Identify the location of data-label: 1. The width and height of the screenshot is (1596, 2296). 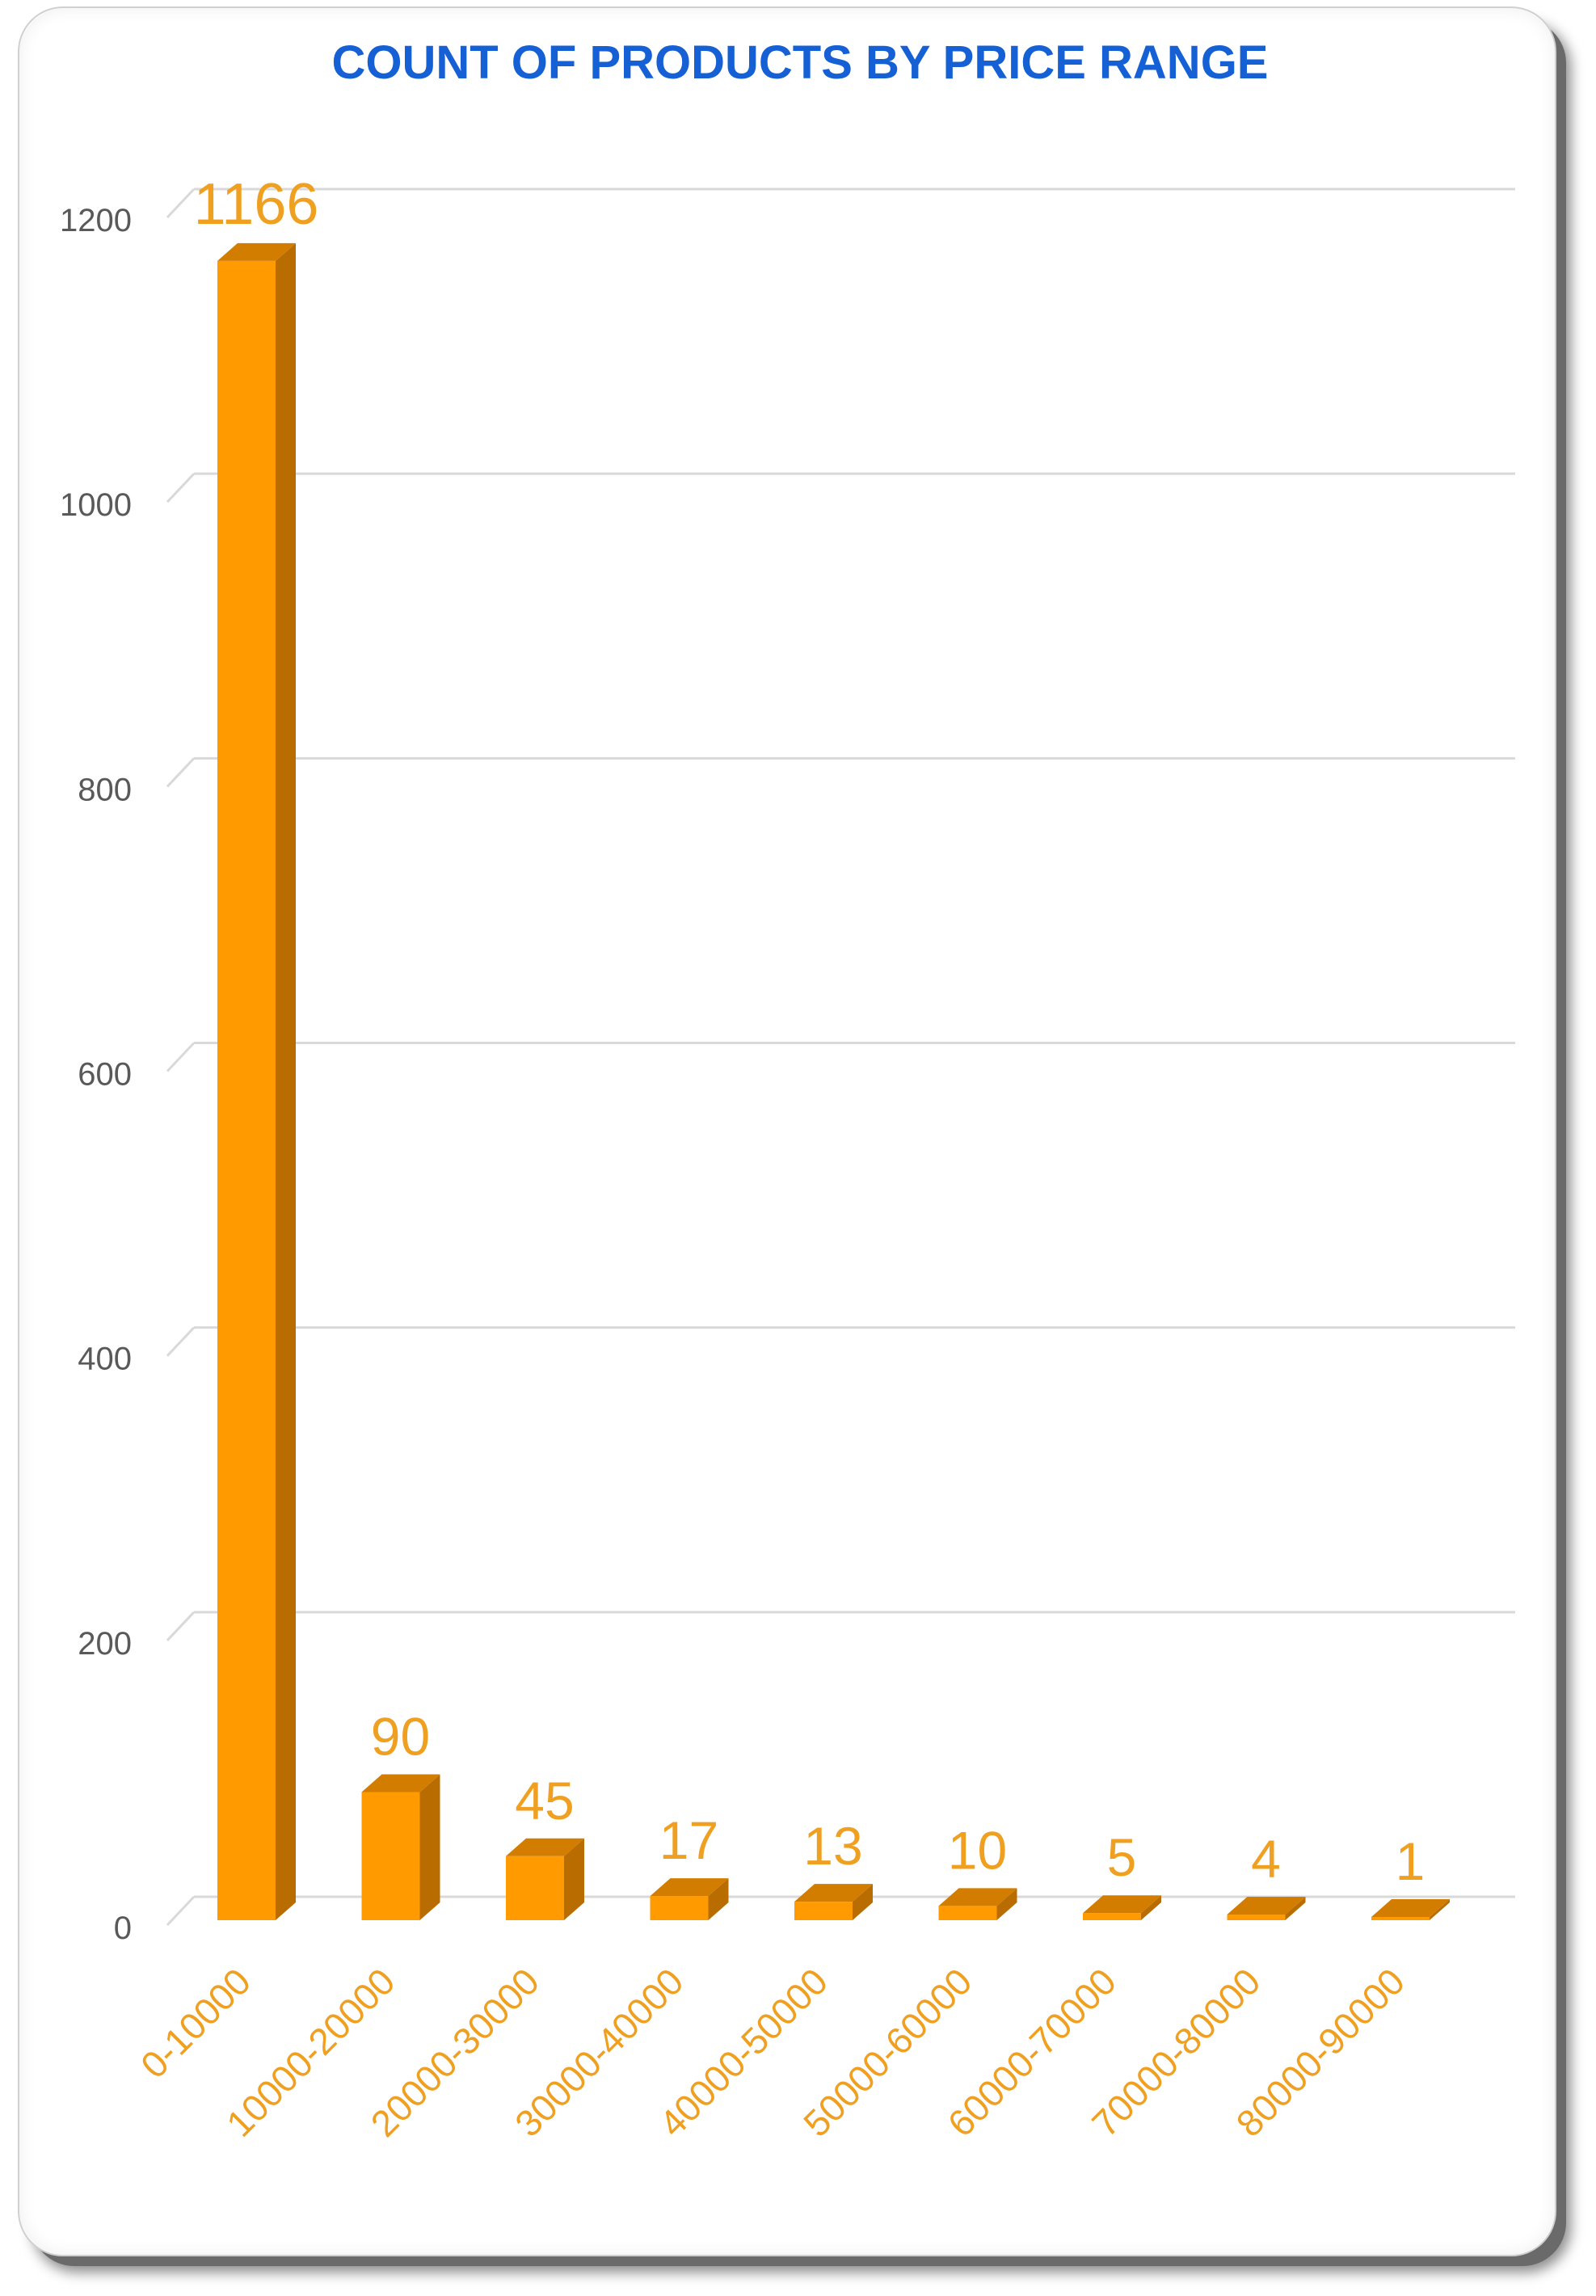
(1411, 1861).